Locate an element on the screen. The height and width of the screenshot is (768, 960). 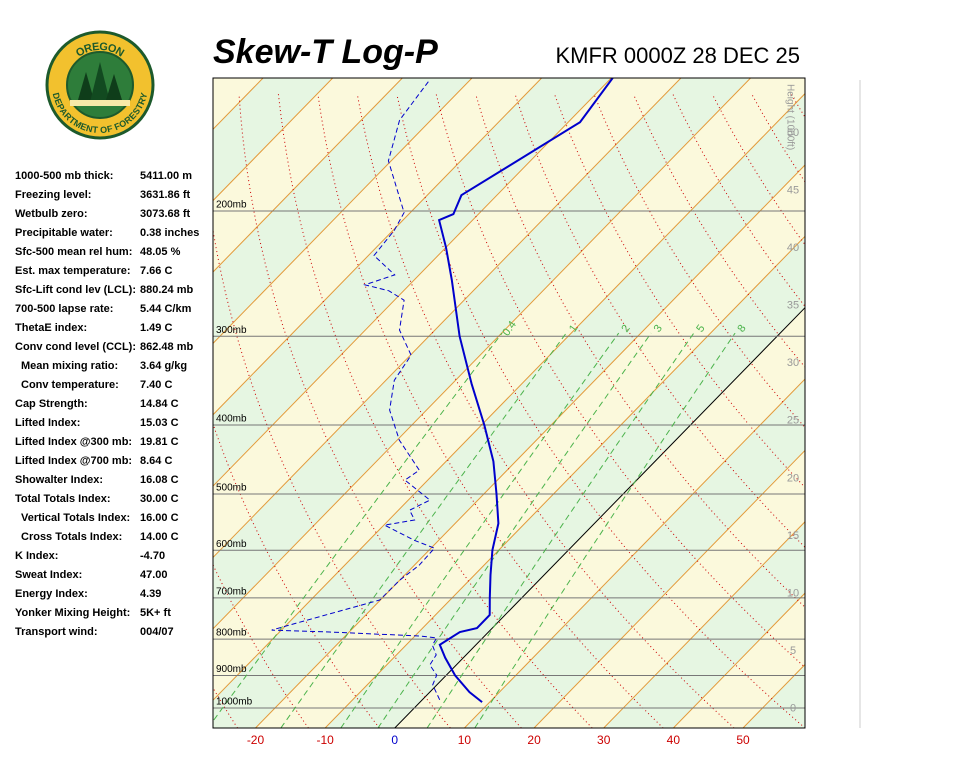
index-label: Conv cond level (CCL): is located at coordinates (75, 347).